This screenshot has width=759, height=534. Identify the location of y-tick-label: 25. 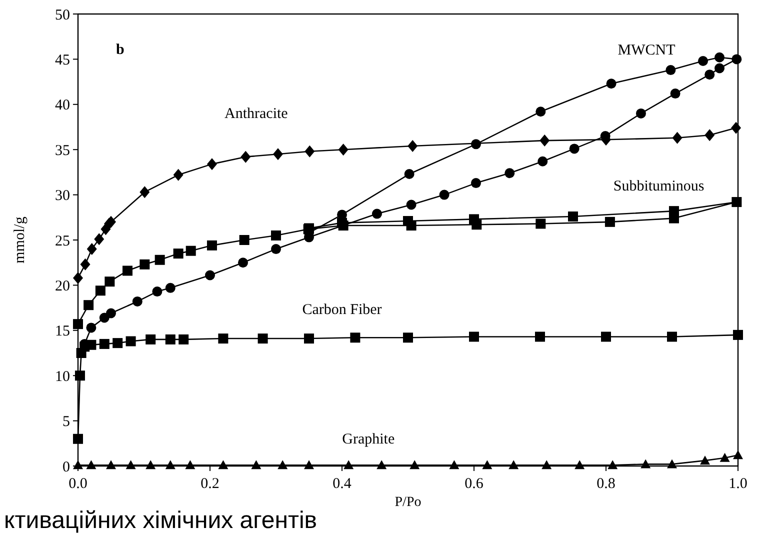
(62, 241).